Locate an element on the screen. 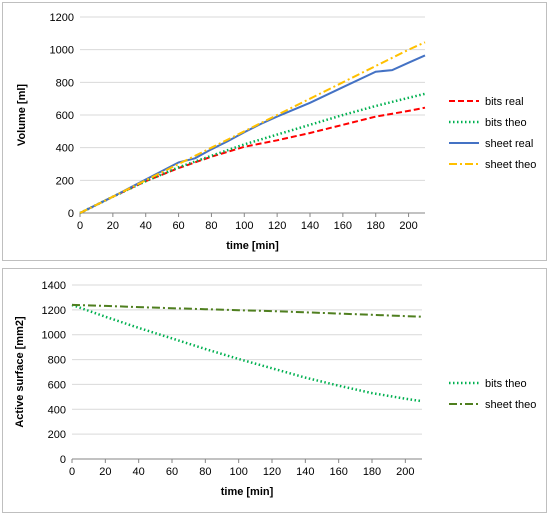  series-line-bits-real is located at coordinates (252, 160).